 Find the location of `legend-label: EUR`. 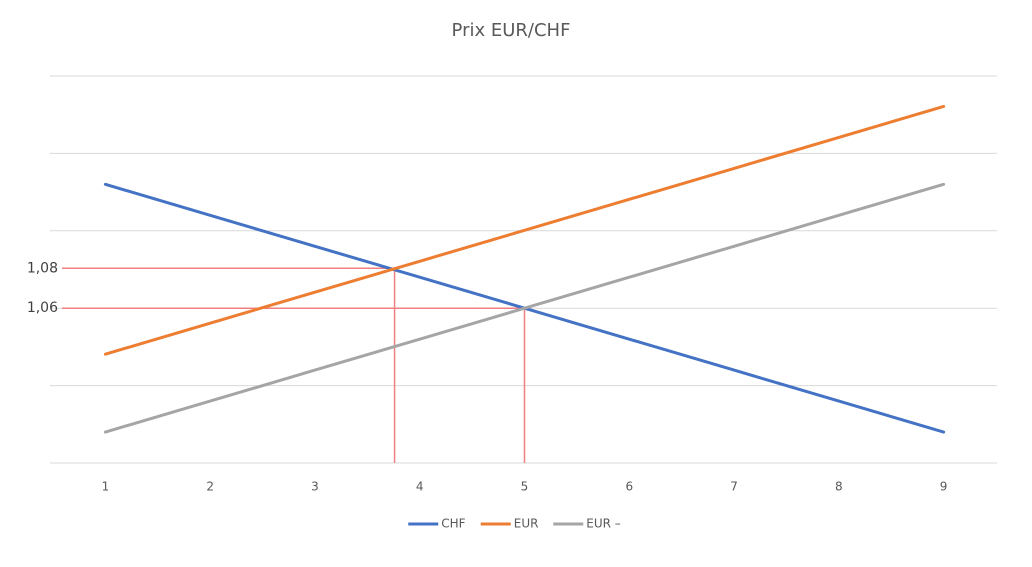

legend-label: EUR is located at coordinates (526, 524).